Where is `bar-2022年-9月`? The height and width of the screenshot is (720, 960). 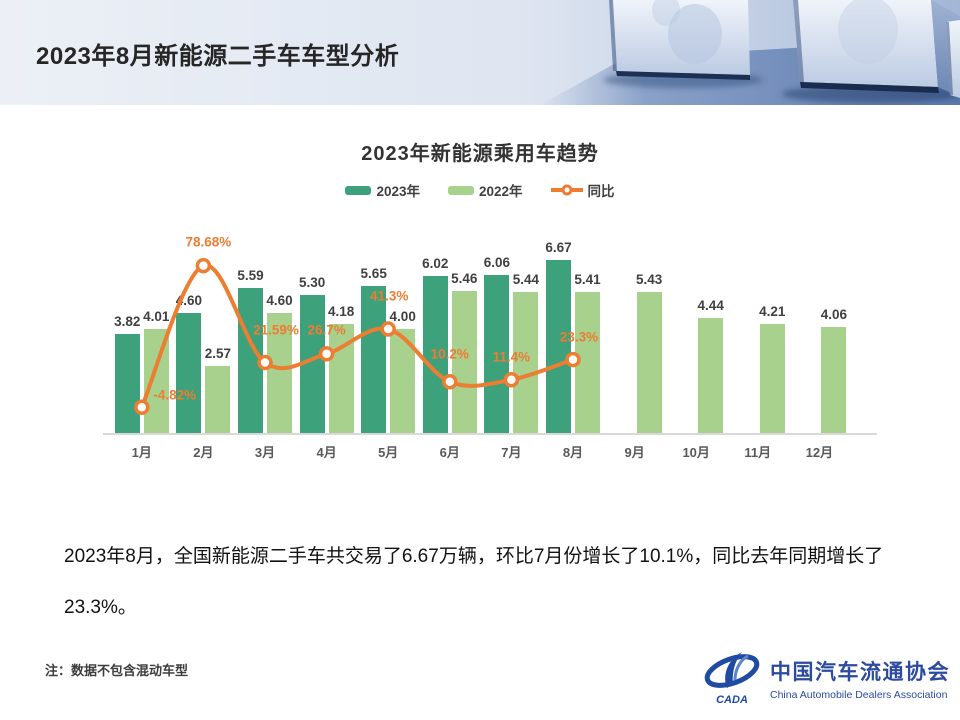
bar-2022年-9月 is located at coordinates (649, 362).